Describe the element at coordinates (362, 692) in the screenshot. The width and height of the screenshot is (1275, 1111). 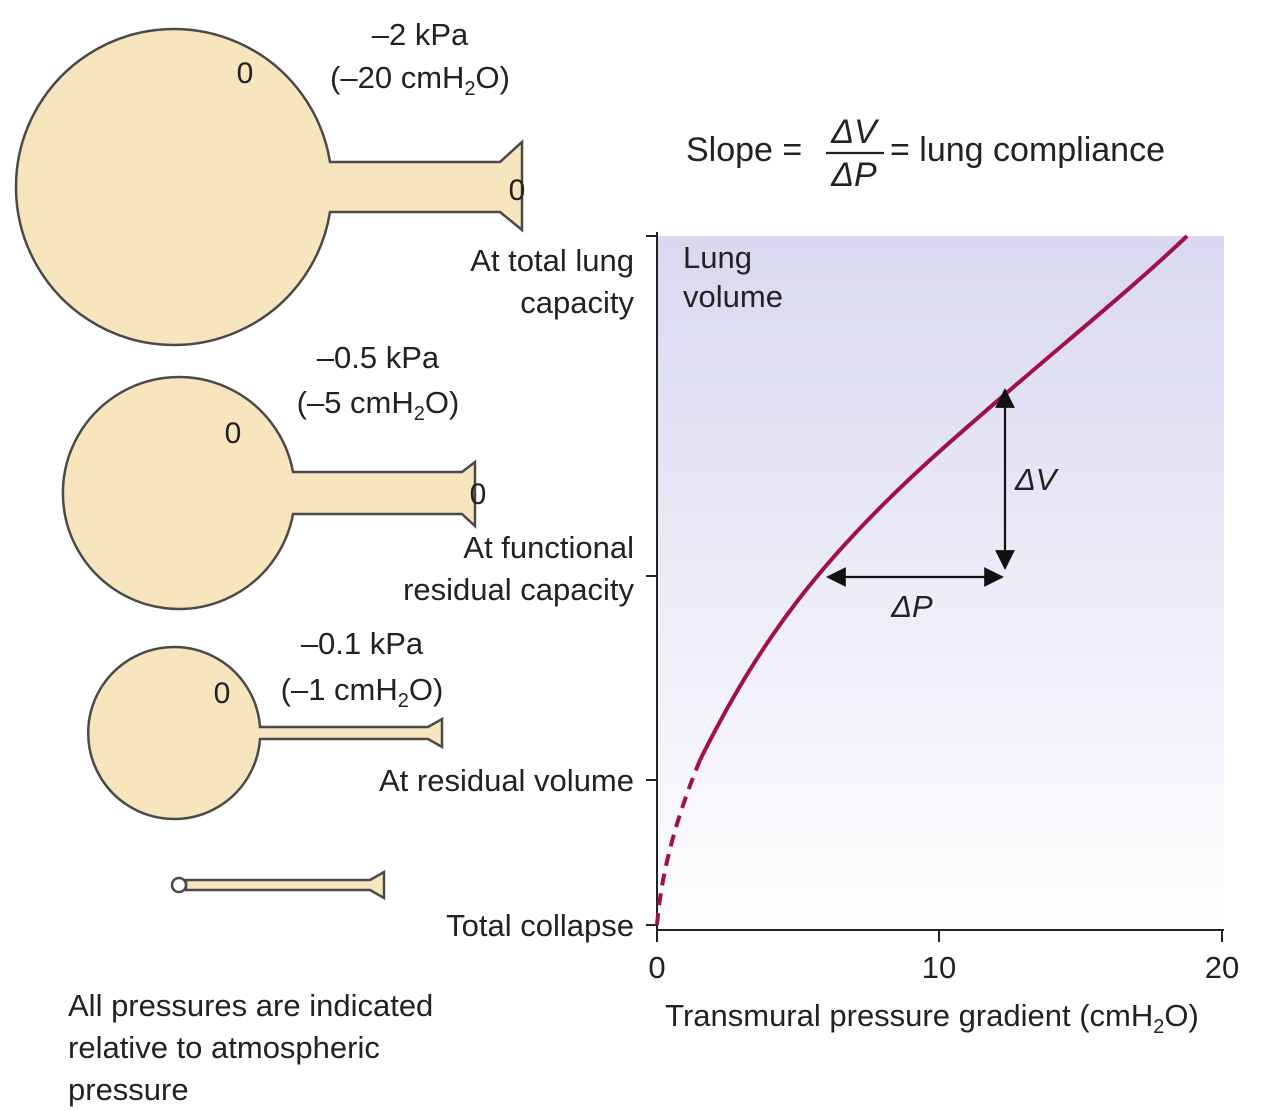
I see `pleural-pressure-cmh2o: (–1 cmH2O)` at that location.